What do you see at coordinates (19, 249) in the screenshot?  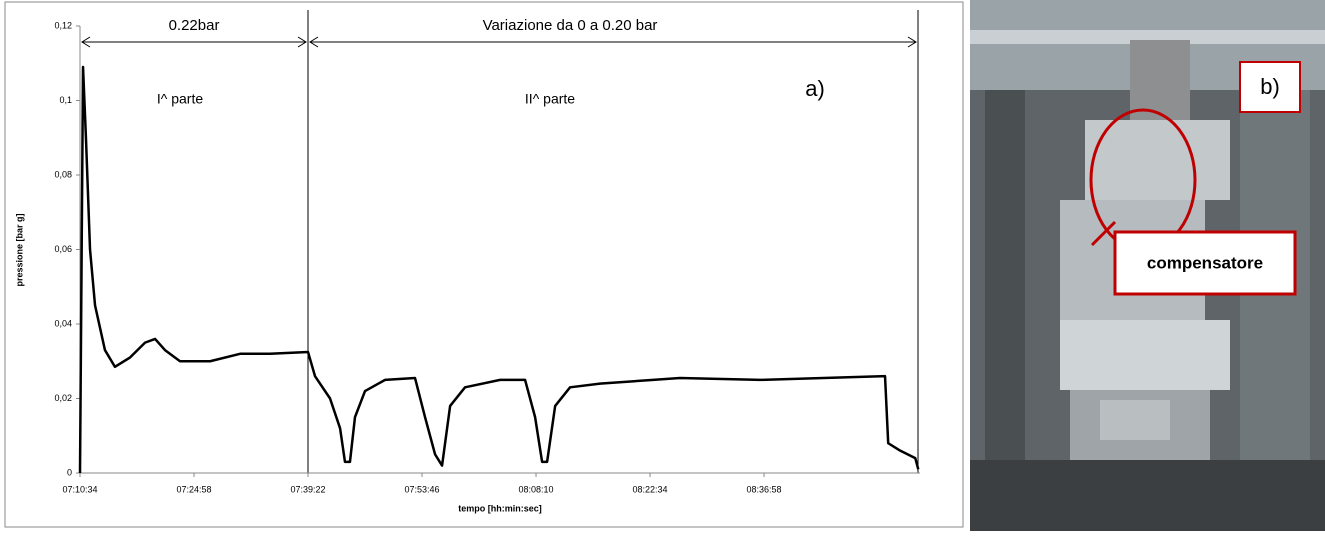 I see `y-axis-label: pressione [bar g]` at bounding box center [19, 249].